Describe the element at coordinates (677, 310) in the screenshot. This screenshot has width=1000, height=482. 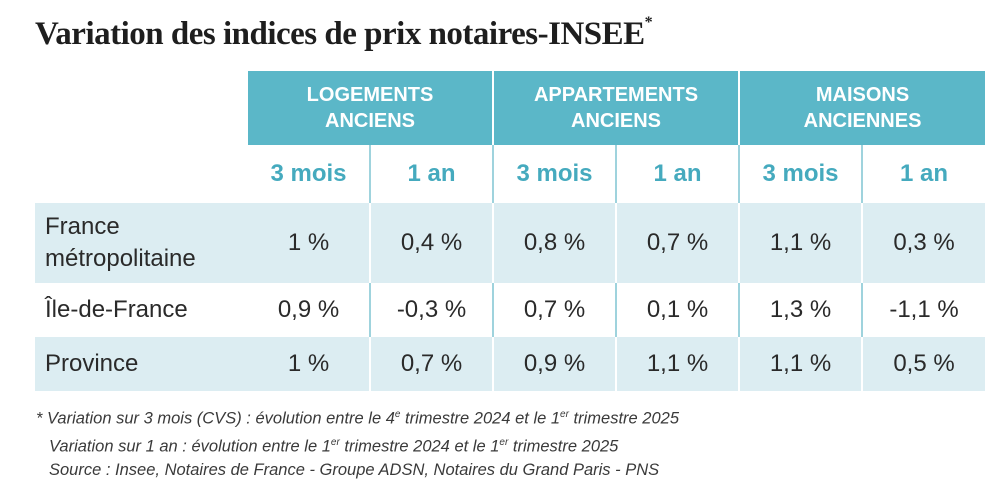
I see `value-cell: 0,1 %` at that location.